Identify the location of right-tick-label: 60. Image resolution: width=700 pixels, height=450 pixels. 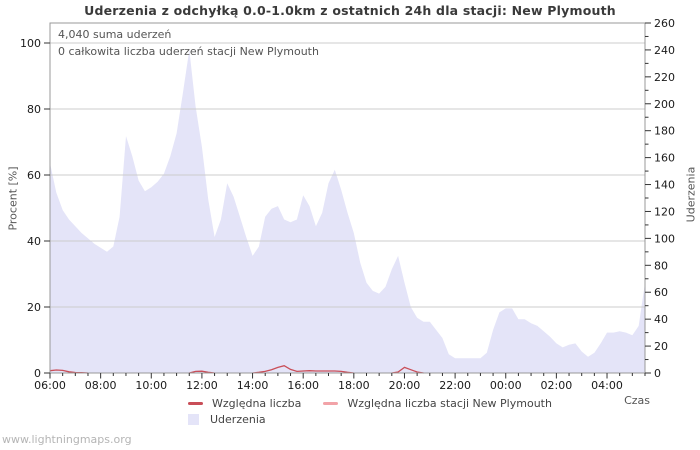
(661, 292).